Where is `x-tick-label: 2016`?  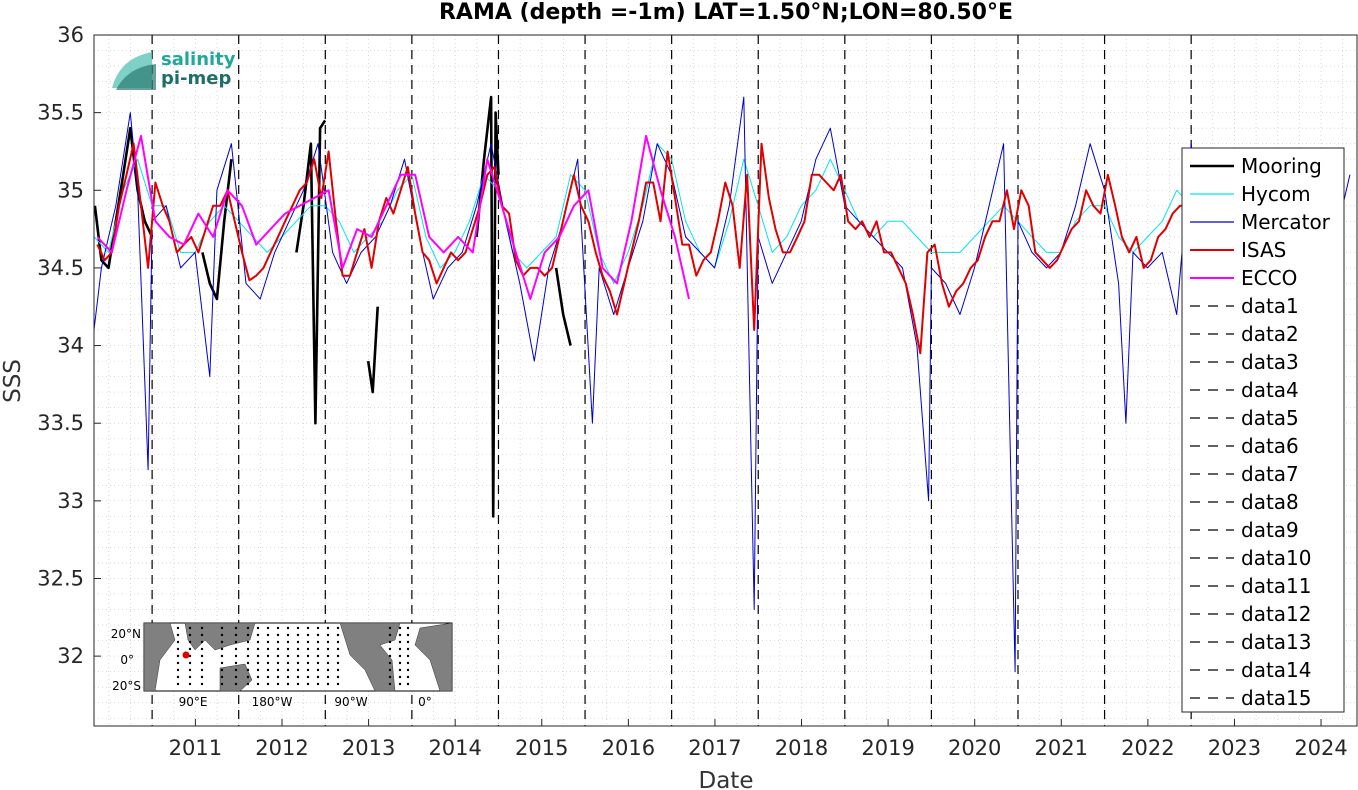 x-tick-label: 2016 is located at coordinates (628, 748).